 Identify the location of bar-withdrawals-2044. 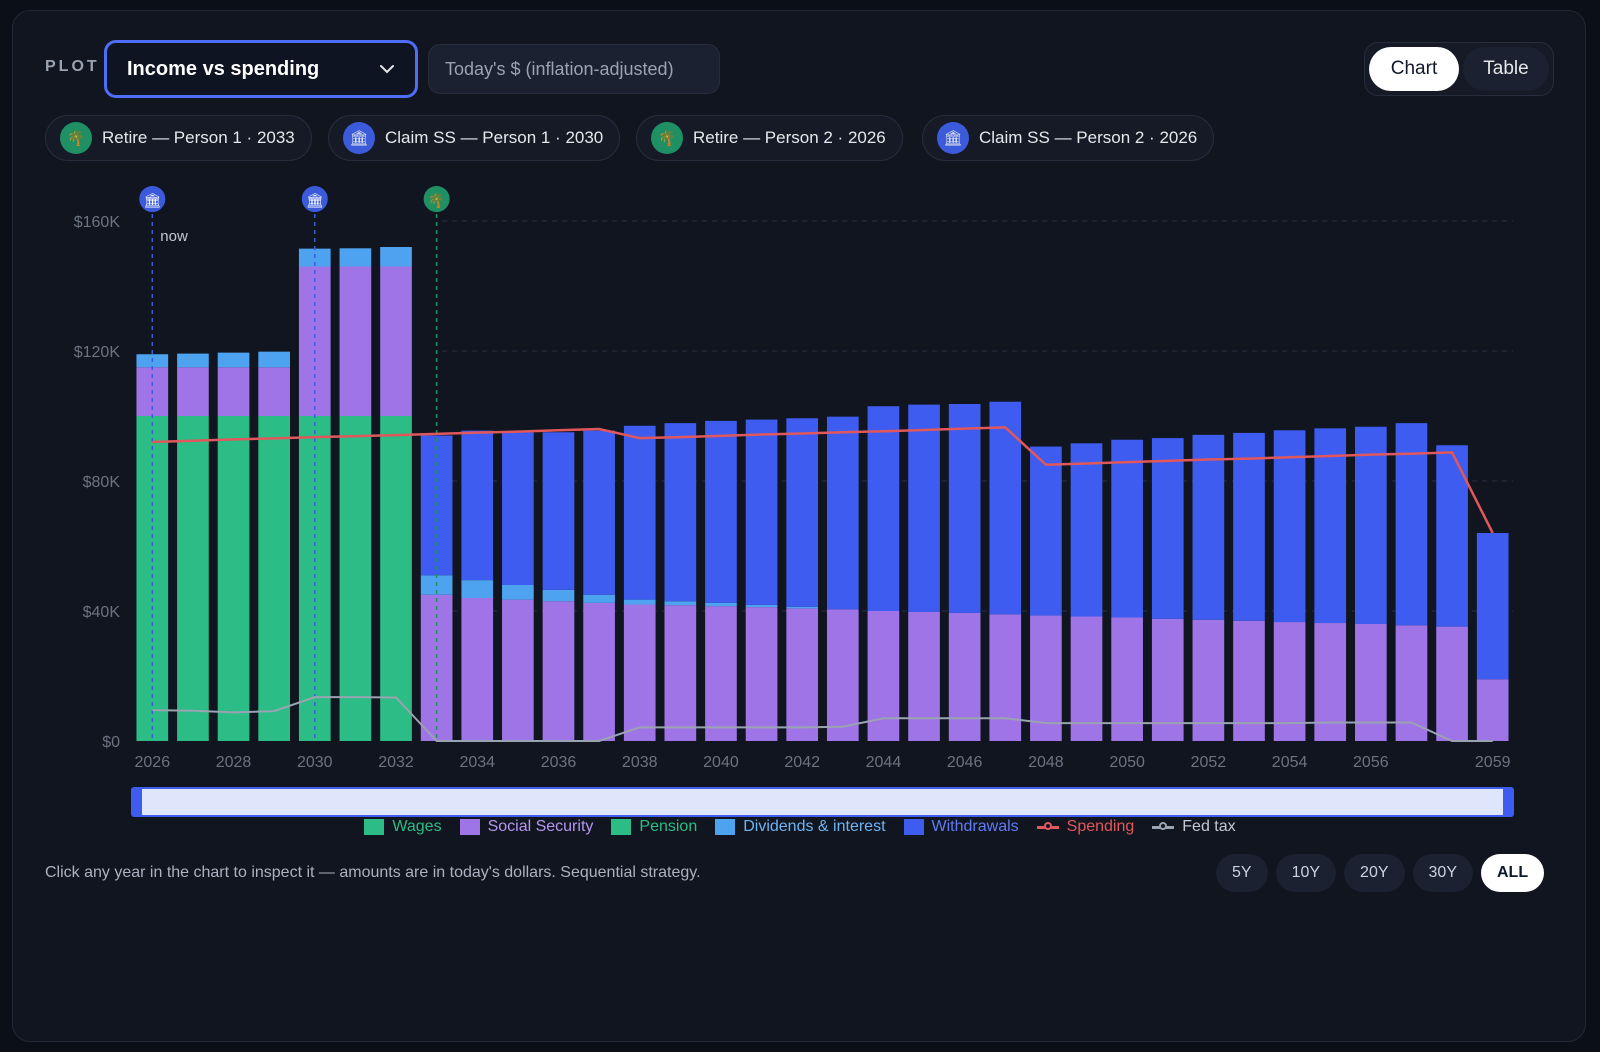
(883, 508).